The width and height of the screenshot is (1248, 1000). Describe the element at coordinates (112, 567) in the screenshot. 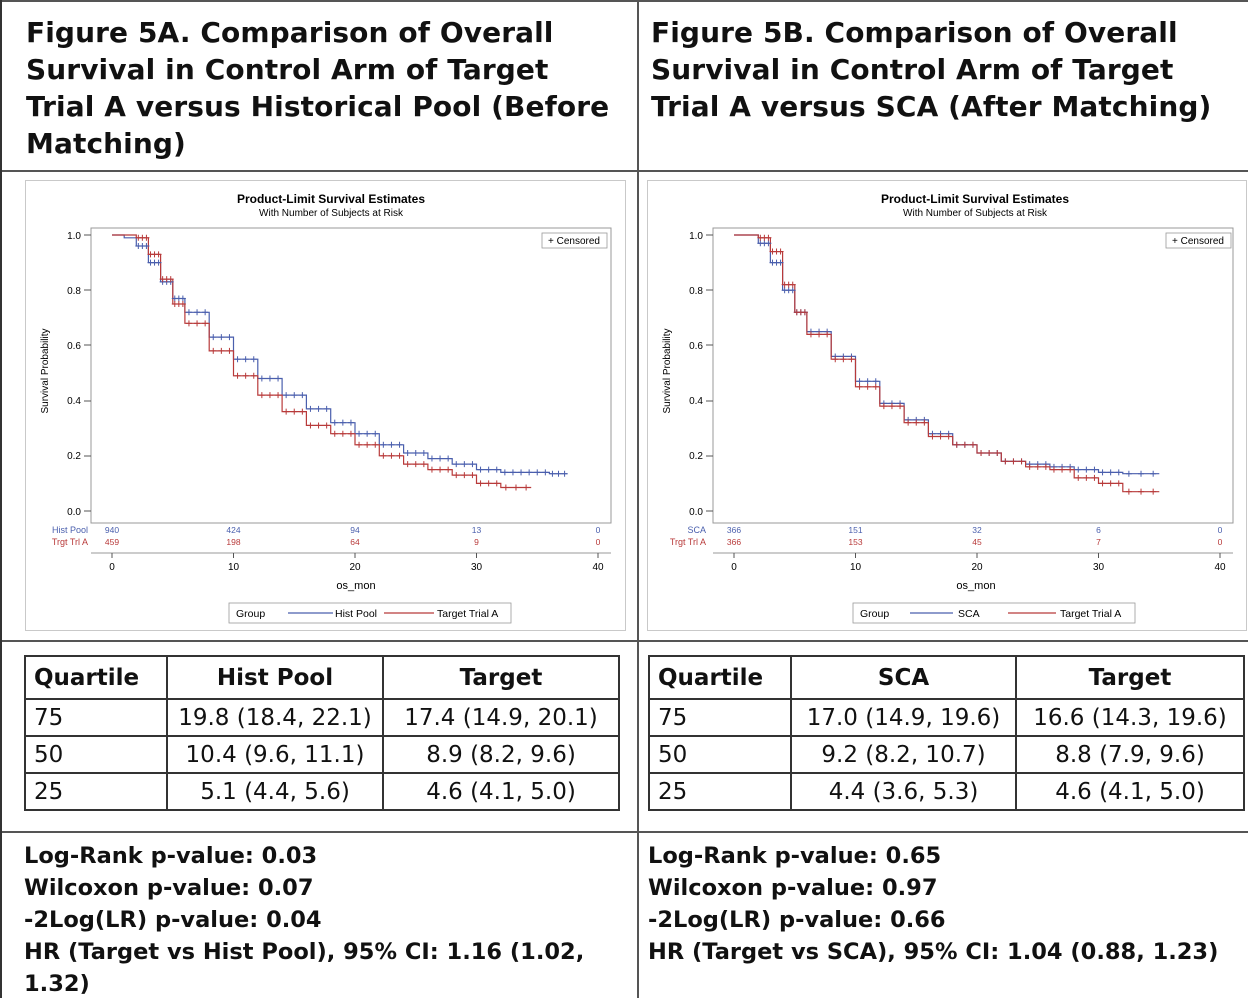

I see `x-tick-label: 0` at that location.